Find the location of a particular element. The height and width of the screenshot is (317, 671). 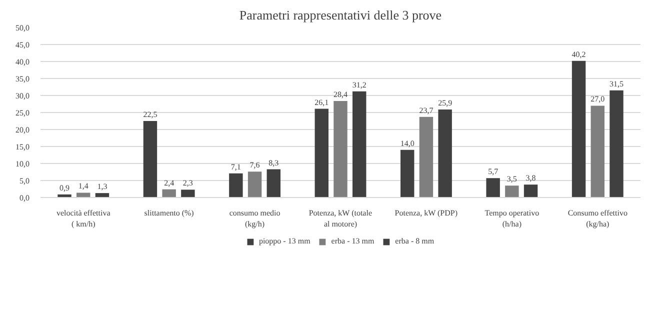

data-label: 26,1 is located at coordinates (321, 102).